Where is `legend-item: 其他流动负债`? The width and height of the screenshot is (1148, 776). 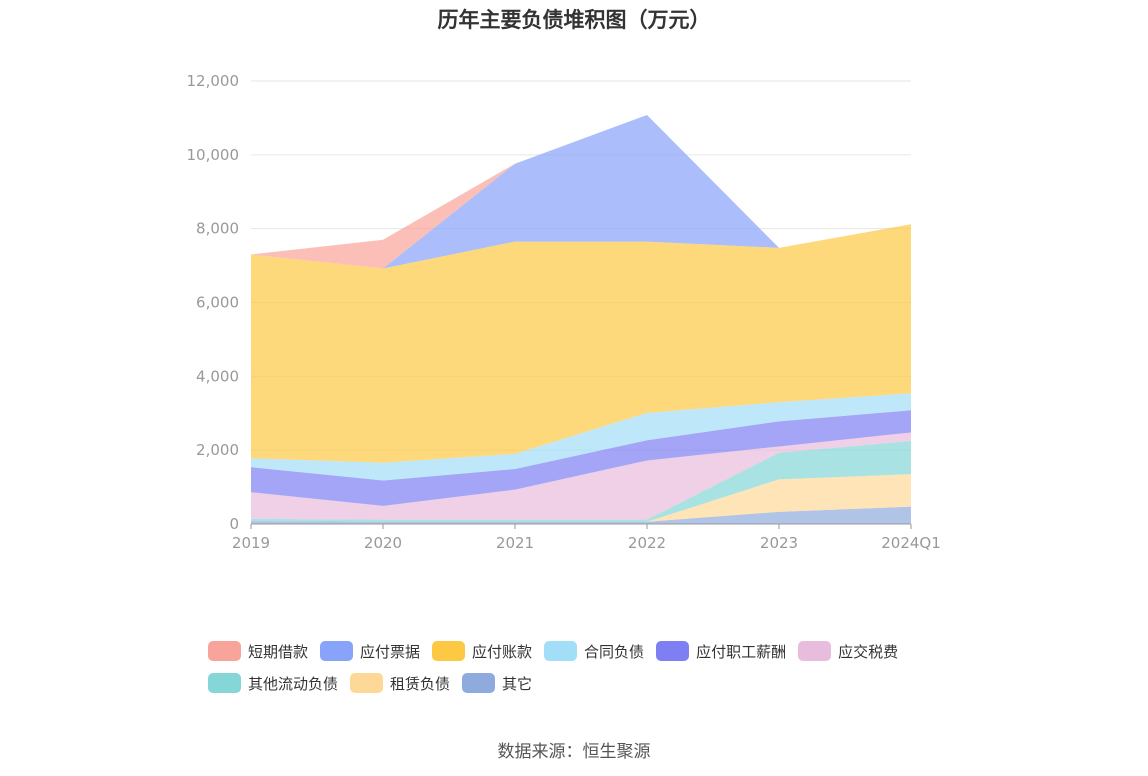 legend-item: 其他流动负债 is located at coordinates (273, 683).